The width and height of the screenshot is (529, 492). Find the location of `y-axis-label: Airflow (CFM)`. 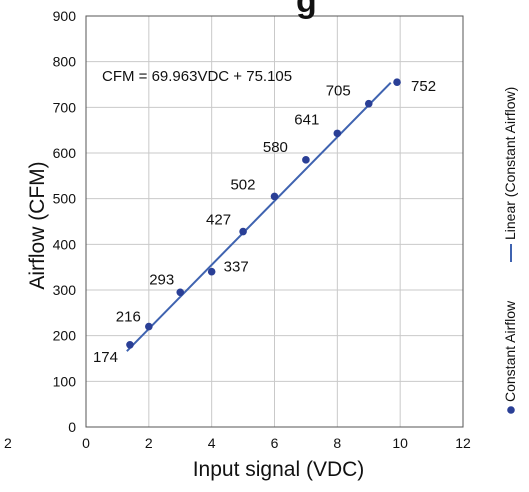

y-axis-label: Airflow (CFM) is located at coordinates (37, 225).